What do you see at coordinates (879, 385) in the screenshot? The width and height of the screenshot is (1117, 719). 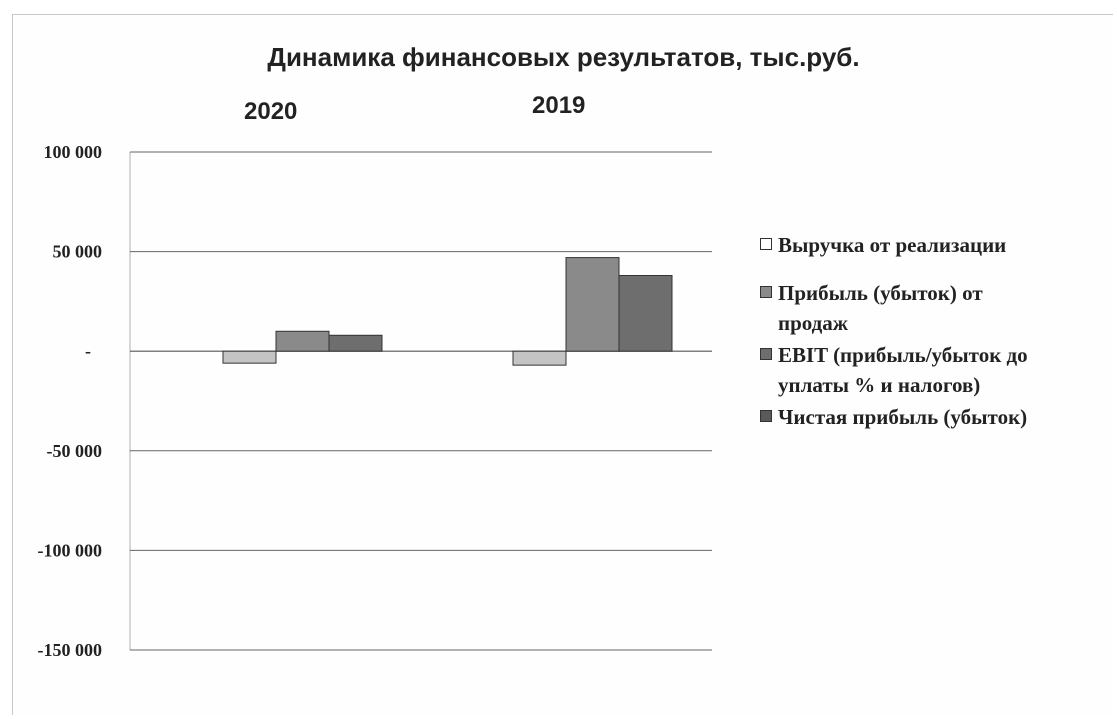 I see `legend-label-ebit-line2: уплаты % и налогов)` at bounding box center [879, 385].